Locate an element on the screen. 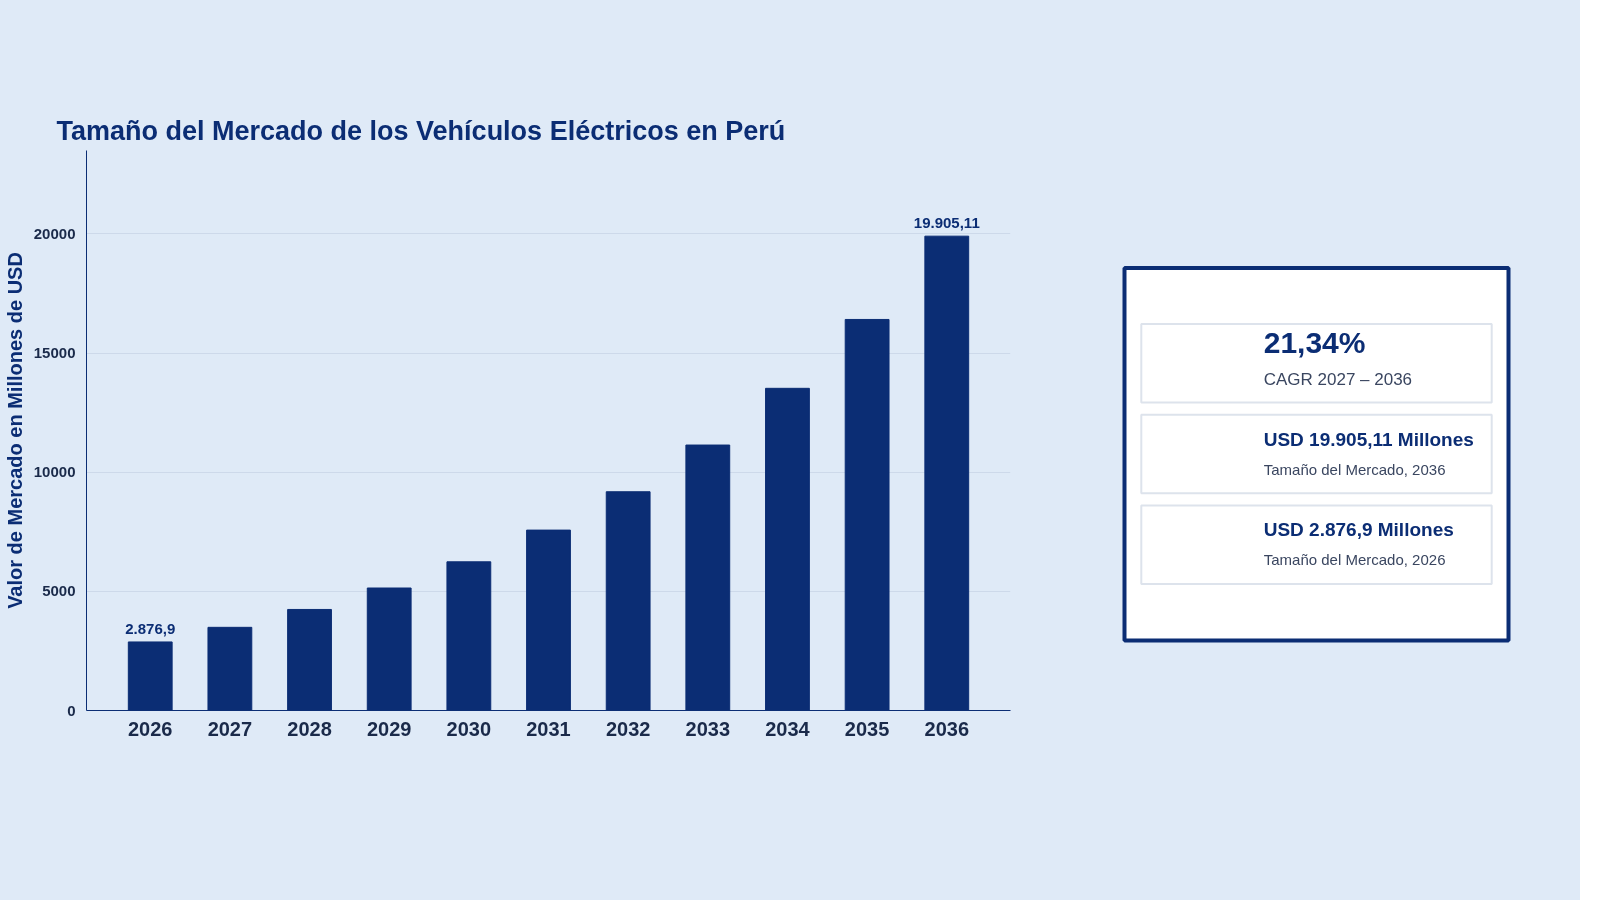 This screenshot has width=1600, height=900. y-tick-label: 15000 is located at coordinates (54, 353).